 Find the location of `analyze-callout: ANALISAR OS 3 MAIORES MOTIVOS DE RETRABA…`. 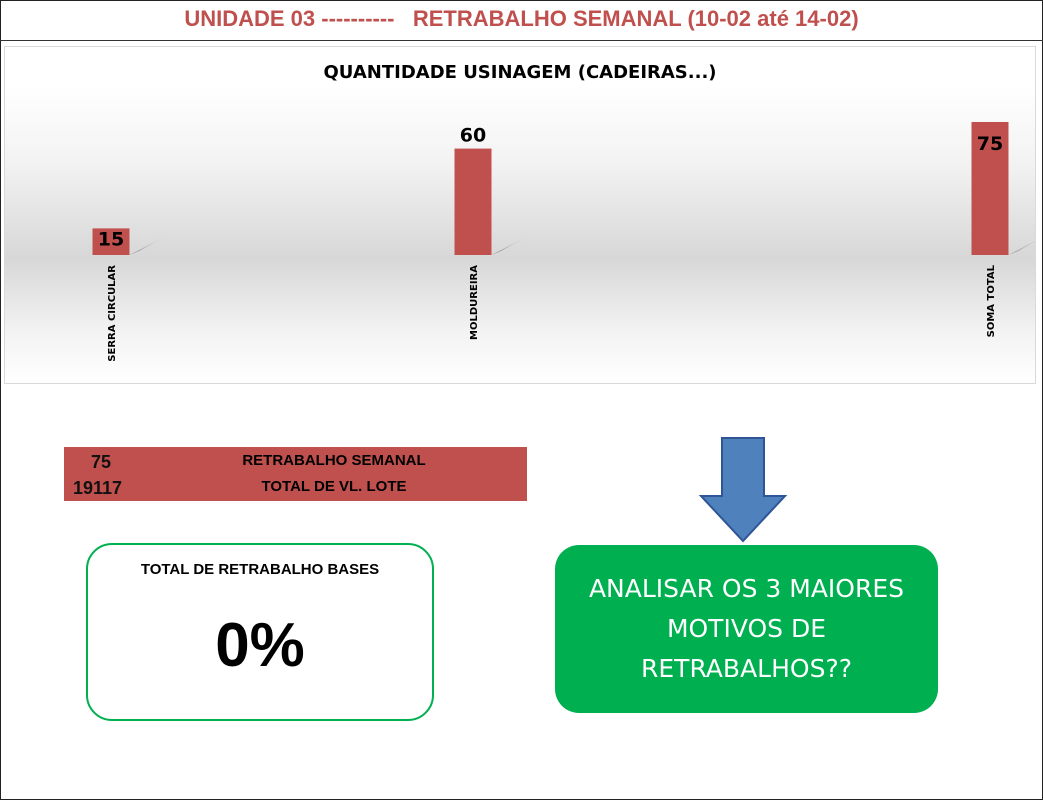

analyze-callout: ANALISAR OS 3 MAIORES MOTIVOS DE RETRABA… is located at coordinates (746, 629).